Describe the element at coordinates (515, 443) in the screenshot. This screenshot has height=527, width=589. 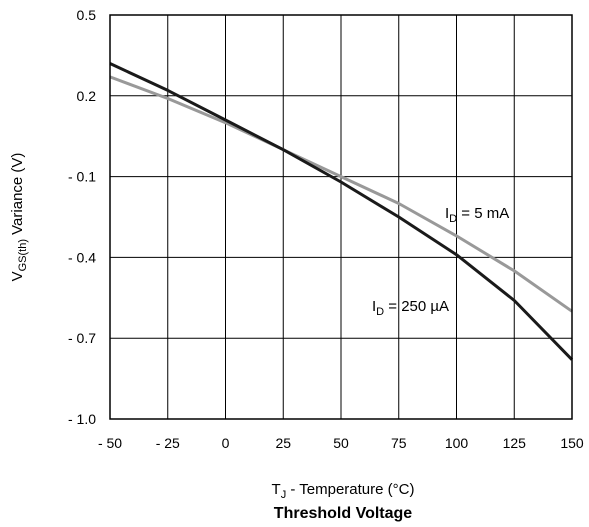
I see `x-tick-label: 125` at that location.